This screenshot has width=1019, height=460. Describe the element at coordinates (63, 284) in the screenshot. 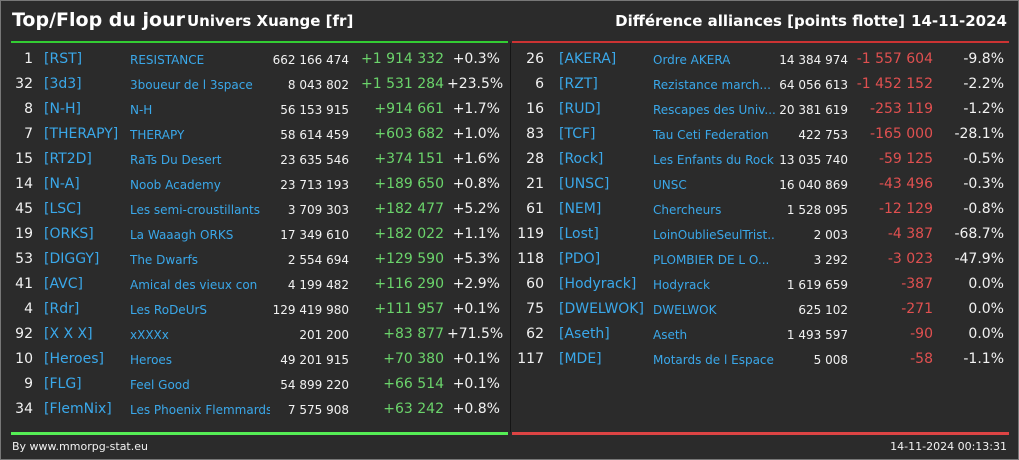

I see `alliance-tag-link: [AVC]` at that location.